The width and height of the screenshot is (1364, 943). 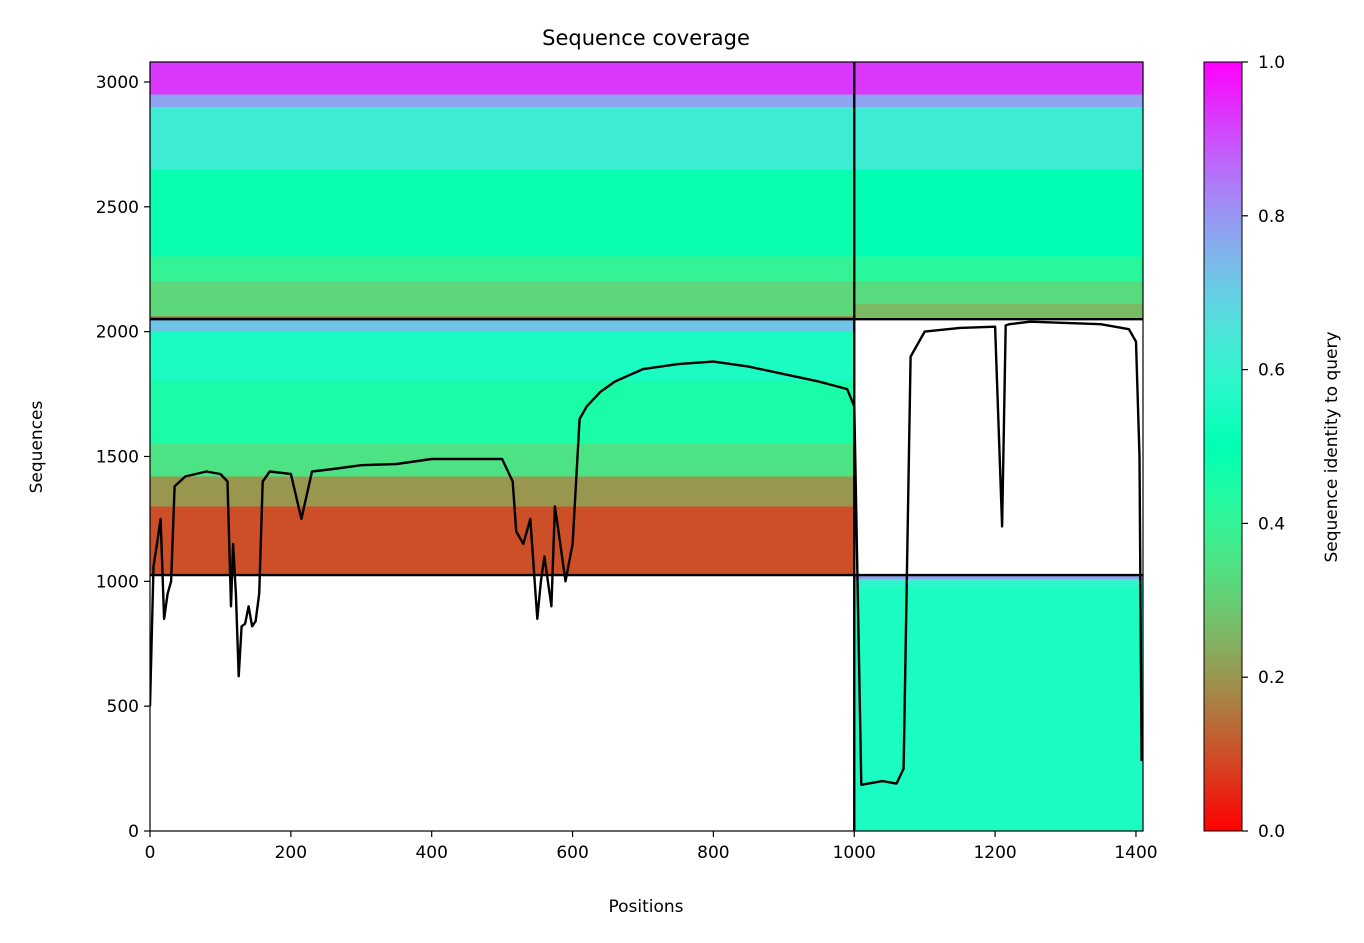 What do you see at coordinates (1263, 447) in the screenshot?
I see `colorbar-ticks: 0.0 0.2 0.4 0.6 0.8 1.0` at bounding box center [1263, 447].